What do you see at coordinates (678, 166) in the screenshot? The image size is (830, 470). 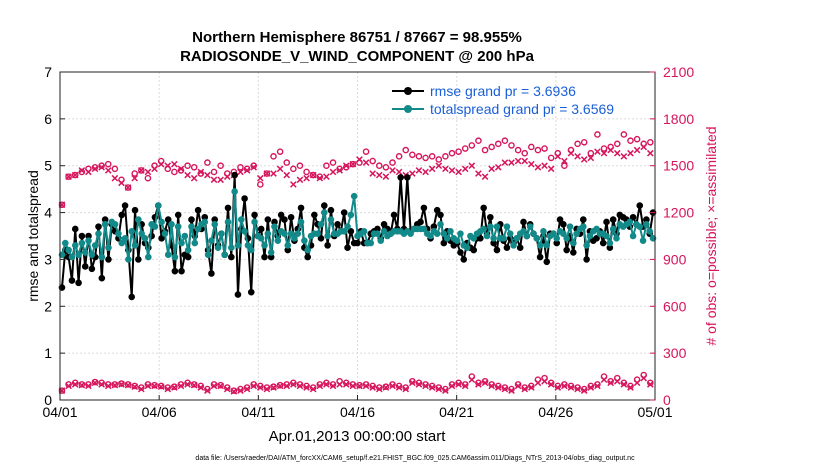 I see `y-tick-label-right: 1500` at bounding box center [678, 166].